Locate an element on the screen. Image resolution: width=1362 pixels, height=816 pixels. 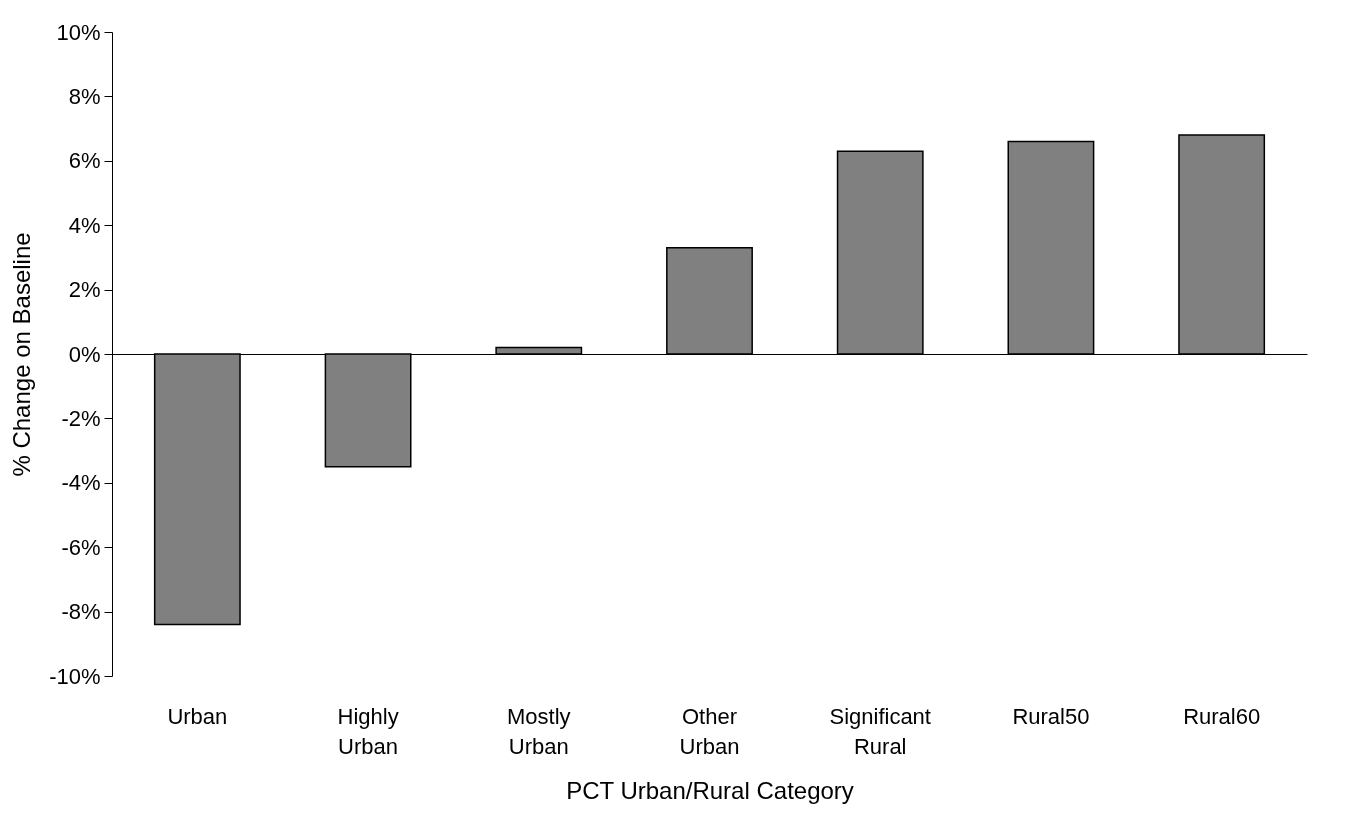
y-tick-label: -8% is located at coordinates (81, 612).